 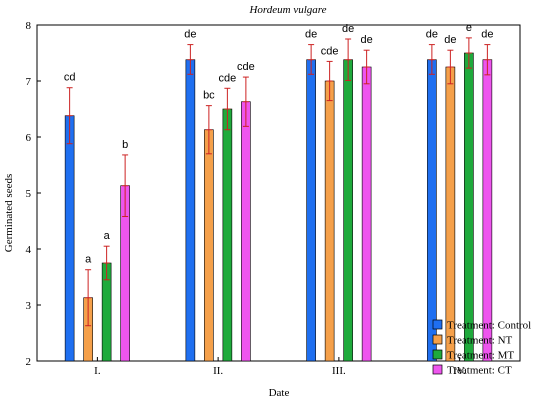 What do you see at coordinates (279, 393) in the screenshot?
I see `x-axis-label: Date` at bounding box center [279, 393].